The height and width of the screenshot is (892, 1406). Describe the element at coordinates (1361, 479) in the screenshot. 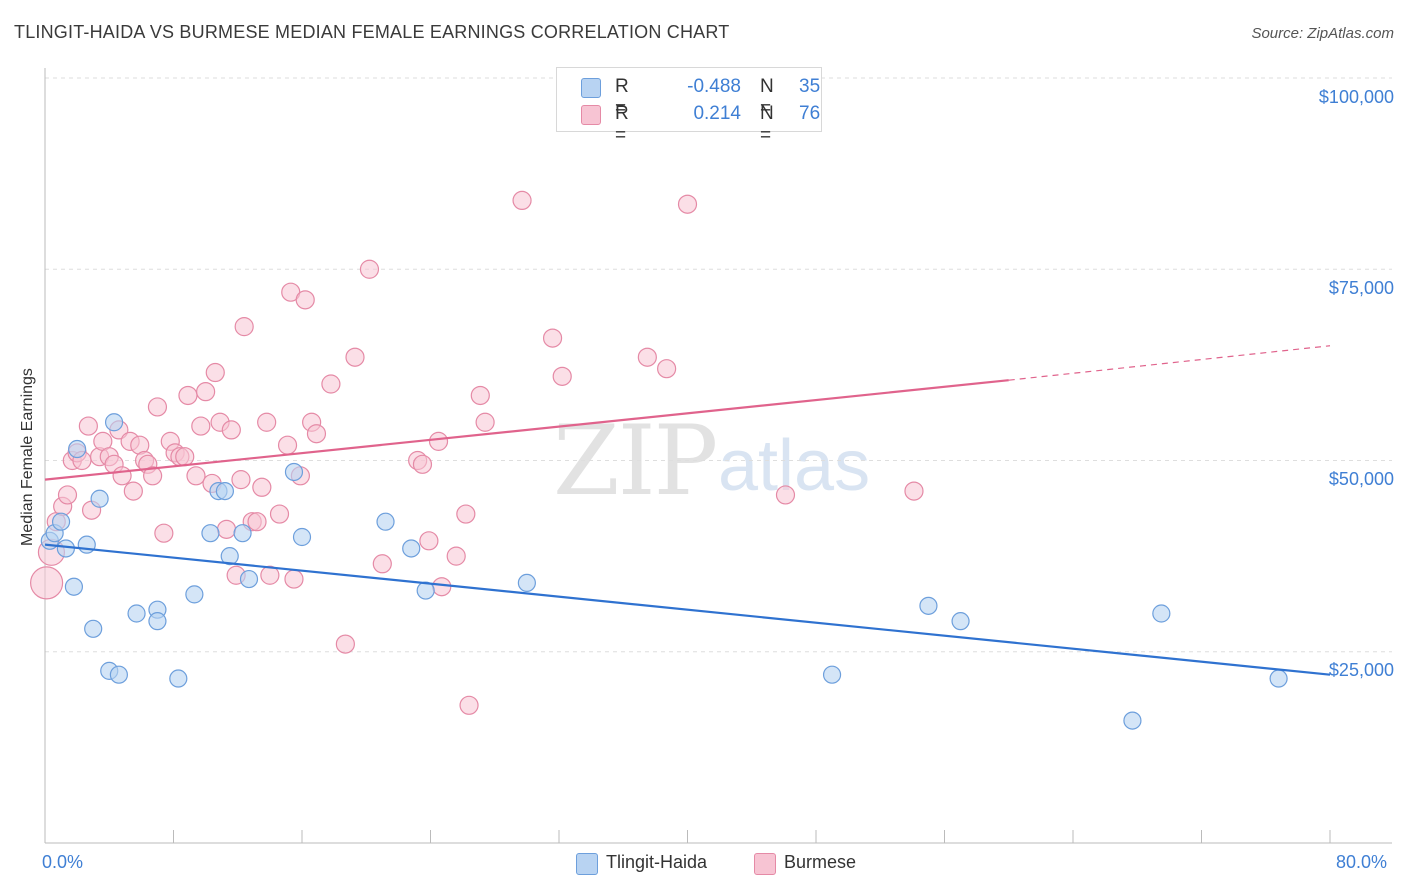

I see `y-tick-label: $50,000` at that location.